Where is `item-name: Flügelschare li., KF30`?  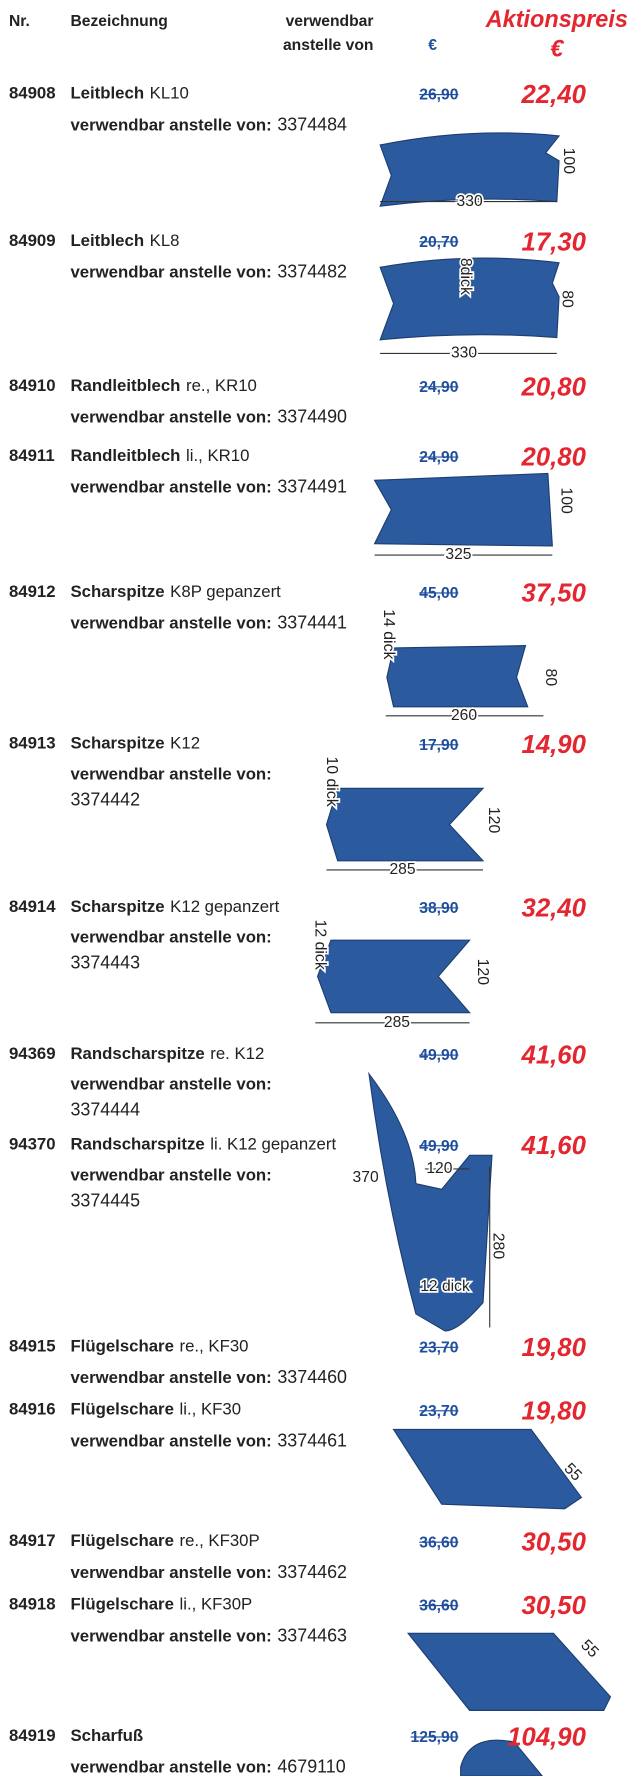
item-name: Flügelschare li., KF30 is located at coordinates (155, 1409).